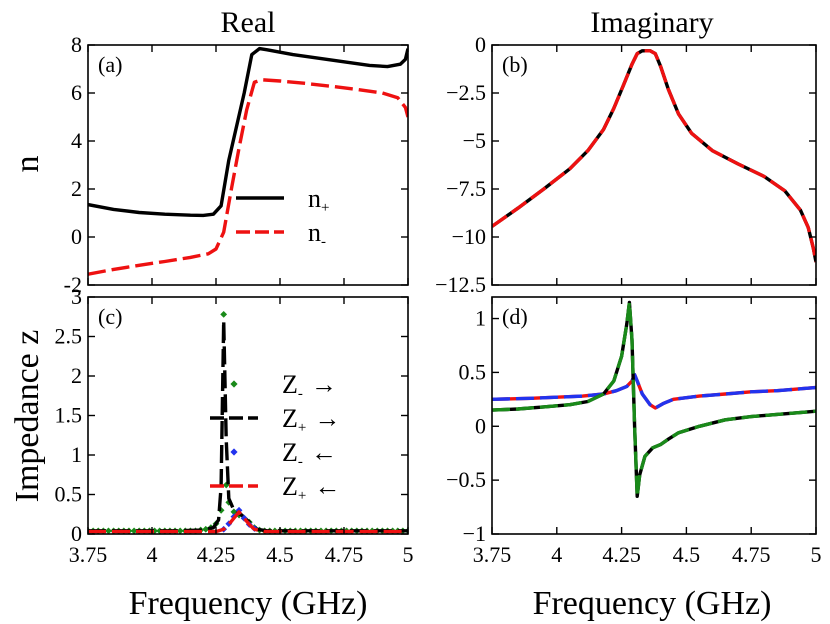 Image resolution: width=830 pixels, height=624 pixels. What do you see at coordinates (309, 454) in the screenshot?
I see `legend-label: Z- ←` at bounding box center [309, 454].